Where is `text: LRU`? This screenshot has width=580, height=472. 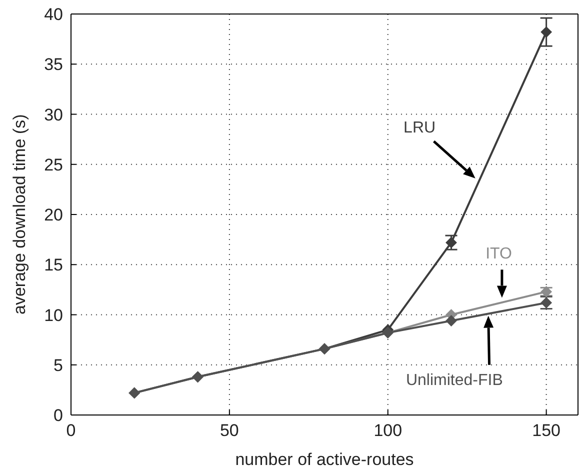
text: LRU is located at coordinates (420, 127).